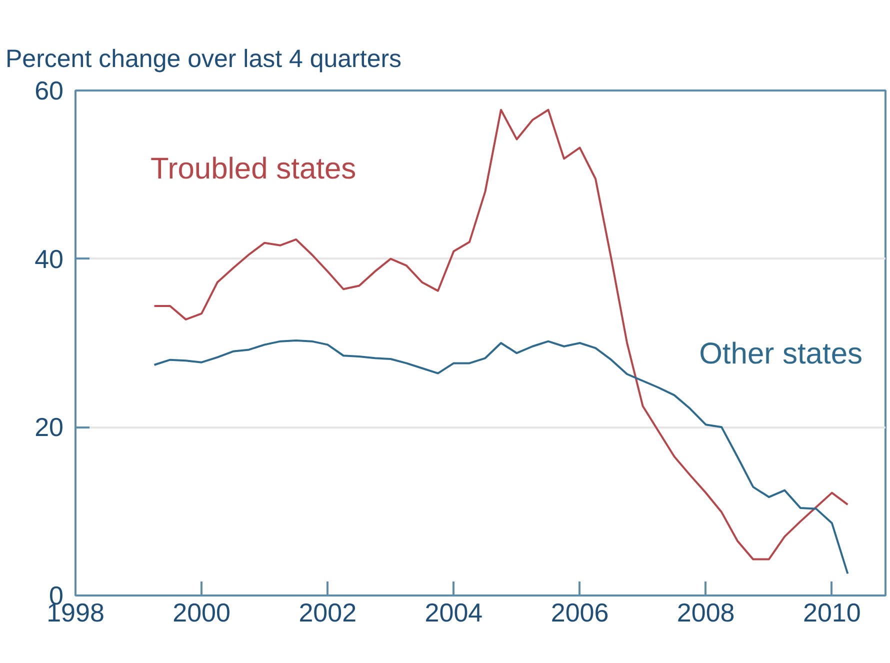 The image size is (890, 663). I want to click on x-tick-label: 2008, so click(705, 613).